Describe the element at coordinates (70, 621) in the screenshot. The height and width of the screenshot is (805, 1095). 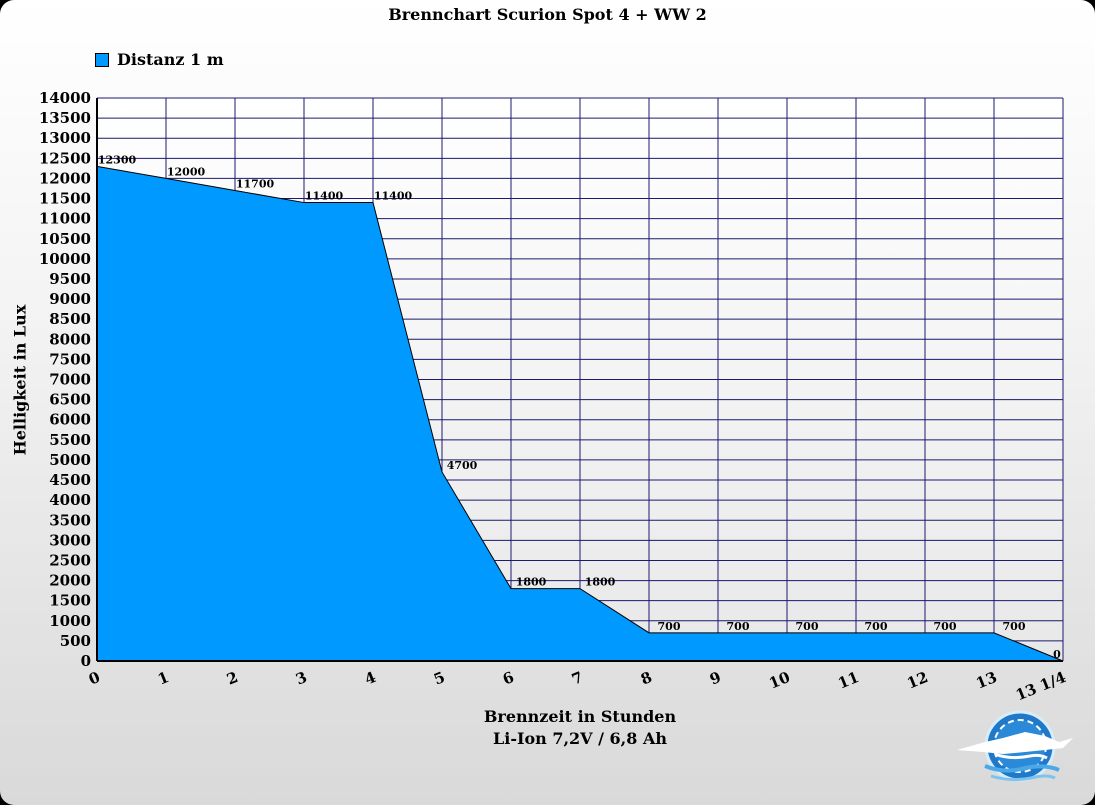
I see `y-tick-label: 1000` at that location.